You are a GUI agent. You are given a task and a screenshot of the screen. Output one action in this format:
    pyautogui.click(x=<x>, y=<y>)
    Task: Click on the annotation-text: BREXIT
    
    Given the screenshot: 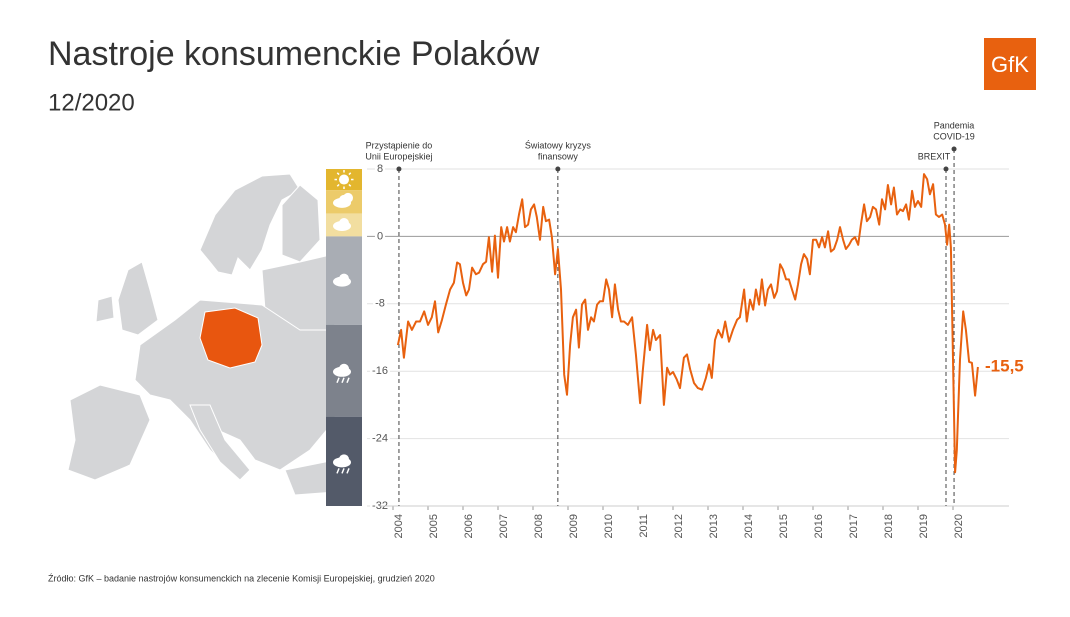 What is the action you would take?
    pyautogui.click(x=934, y=156)
    